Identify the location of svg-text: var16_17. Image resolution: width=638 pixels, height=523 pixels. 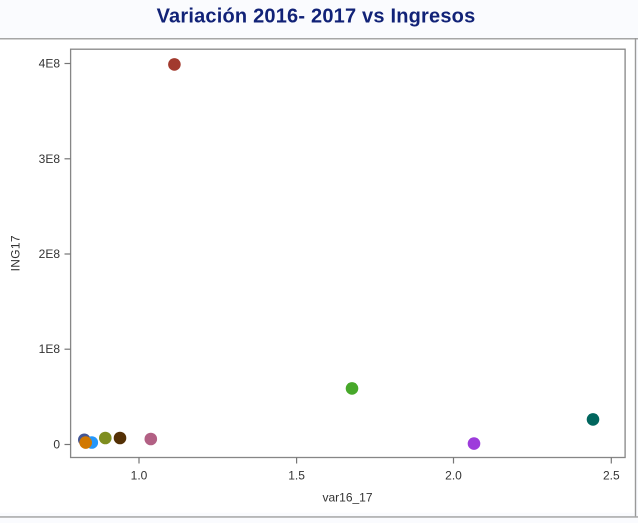
(347, 498).